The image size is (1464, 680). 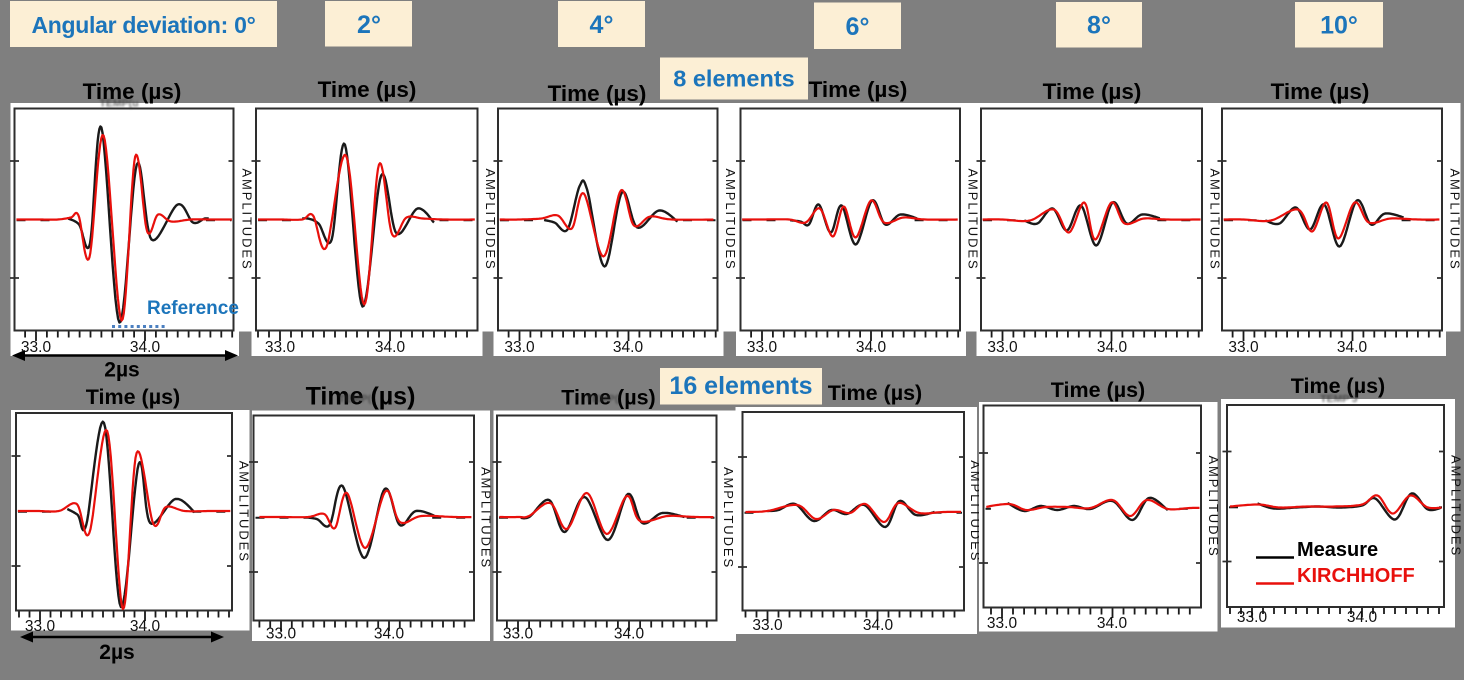 What do you see at coordinates (1339, 26) in the screenshot?
I see `svg-text: 10°` at bounding box center [1339, 26].